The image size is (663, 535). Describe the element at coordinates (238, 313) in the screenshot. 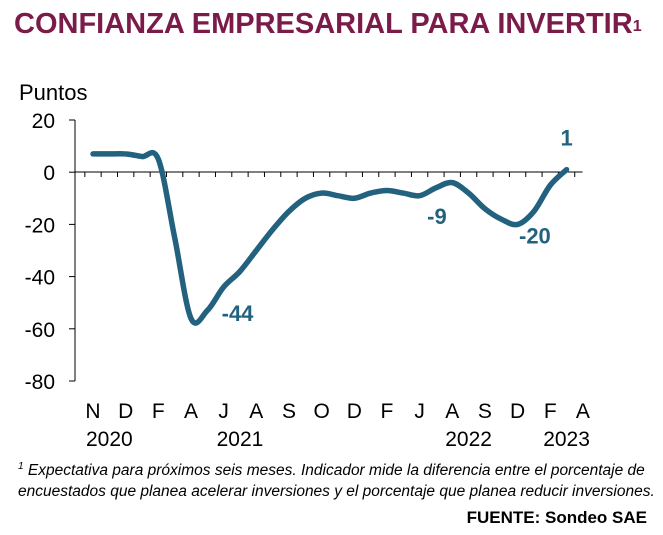

I see `data-label: -44` at that location.